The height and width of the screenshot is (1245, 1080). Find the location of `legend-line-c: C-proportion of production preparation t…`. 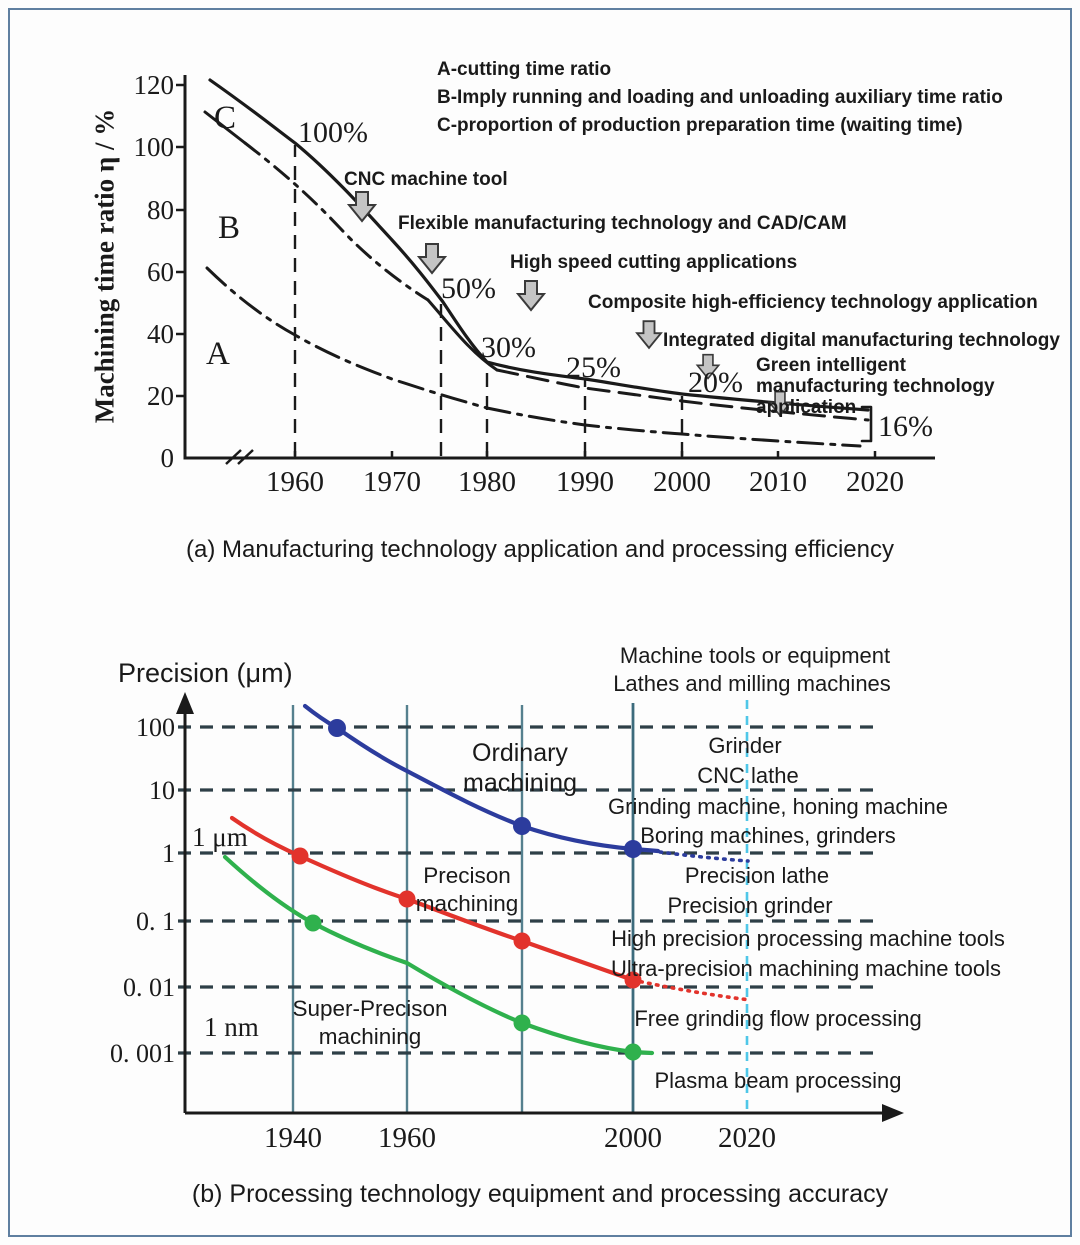

legend-line-c: C-proportion of production preparation t… is located at coordinates (700, 125).